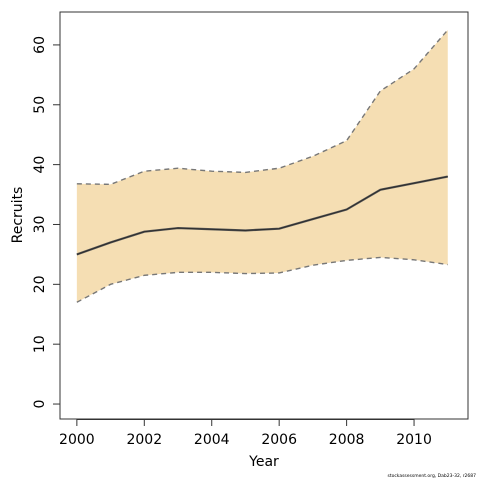  What do you see at coordinates (347, 440) in the screenshot?
I see `x-tick-label-2008: 2008` at bounding box center [347, 440].